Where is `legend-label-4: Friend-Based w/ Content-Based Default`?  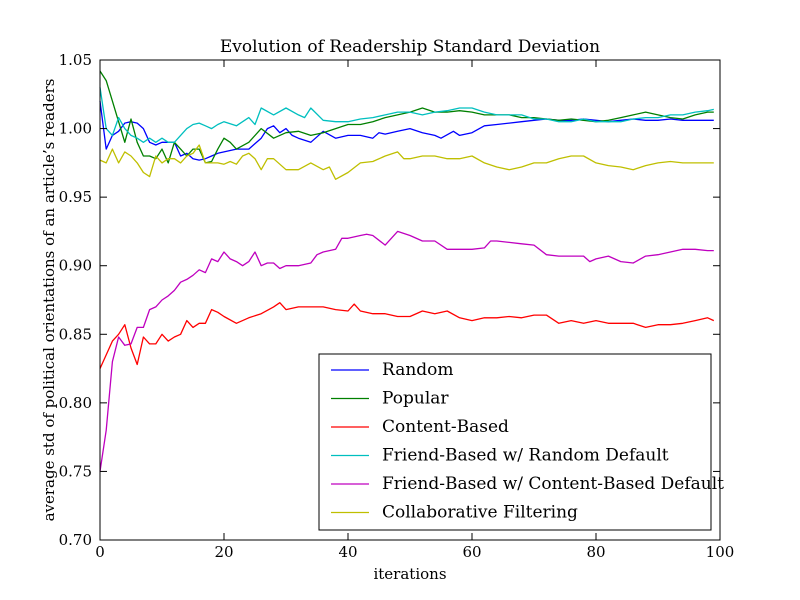
legend-label-4: Friend-Based w/ Content-Based Default is located at coordinates (553, 484).